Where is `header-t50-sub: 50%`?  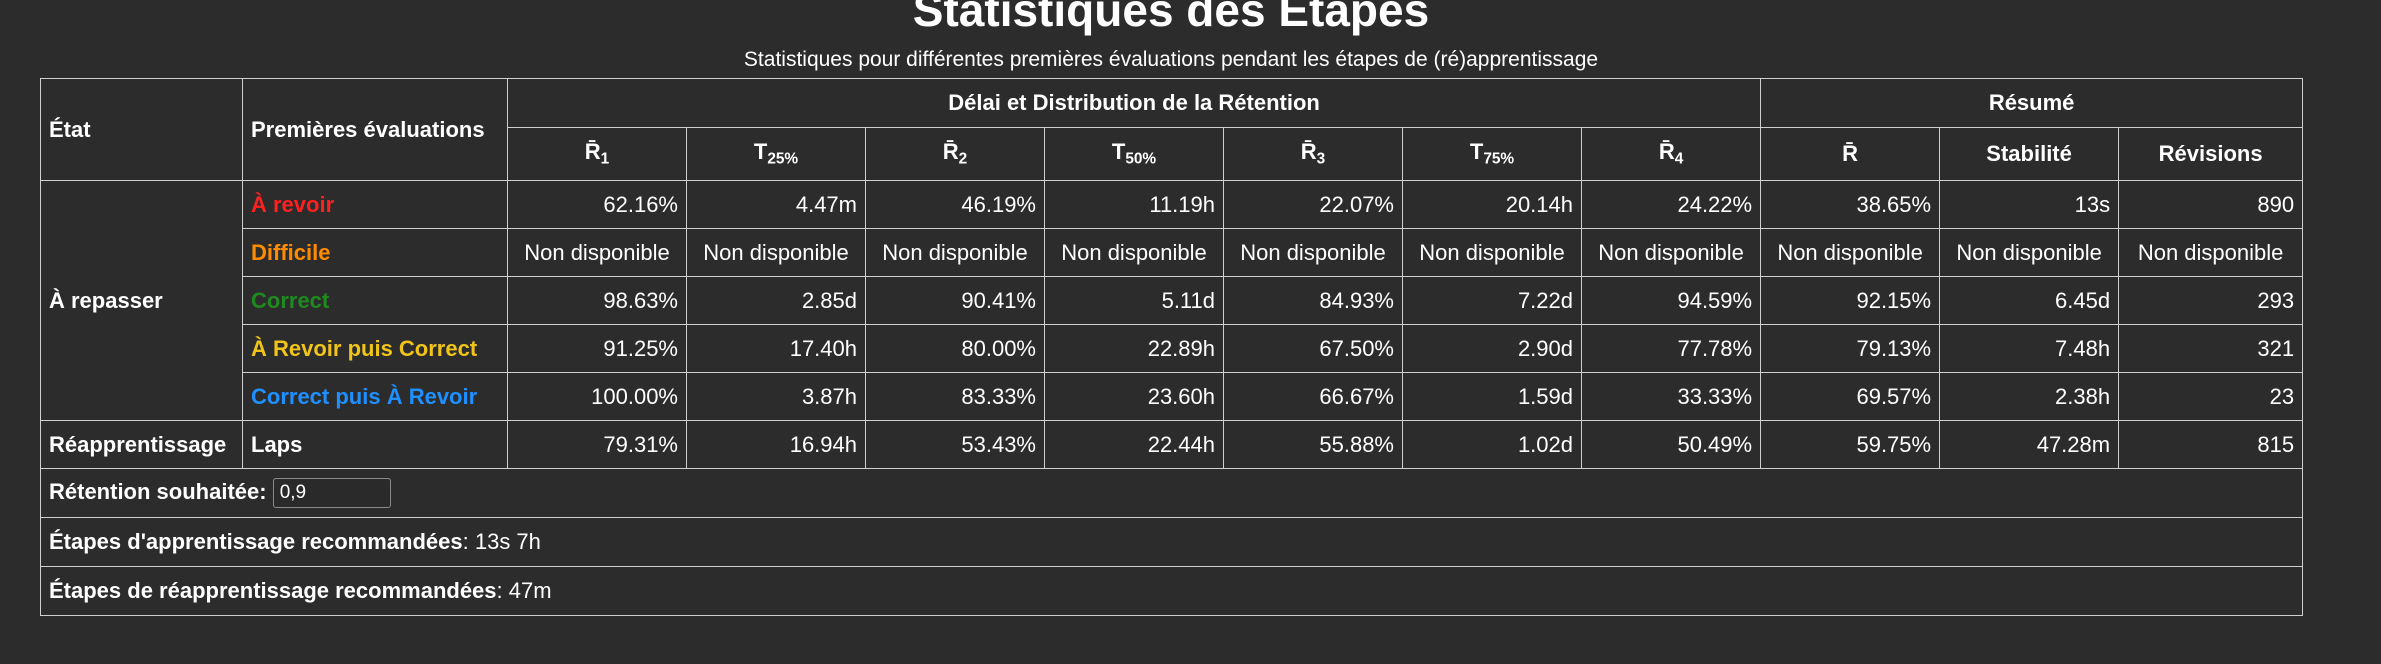 header-t50-sub: 50% is located at coordinates (1141, 159).